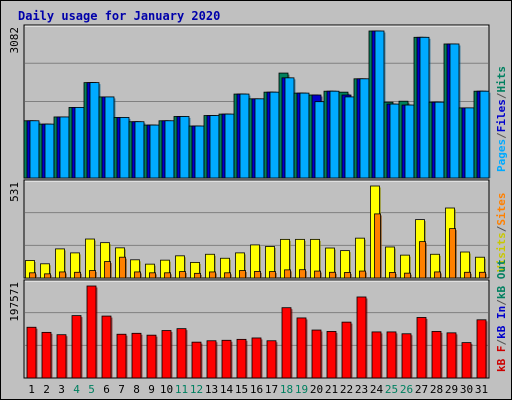 The height and width of the screenshot is (405, 512). What do you see at coordinates (211, 389) in the screenshot?
I see `day-label: 13` at bounding box center [211, 389].